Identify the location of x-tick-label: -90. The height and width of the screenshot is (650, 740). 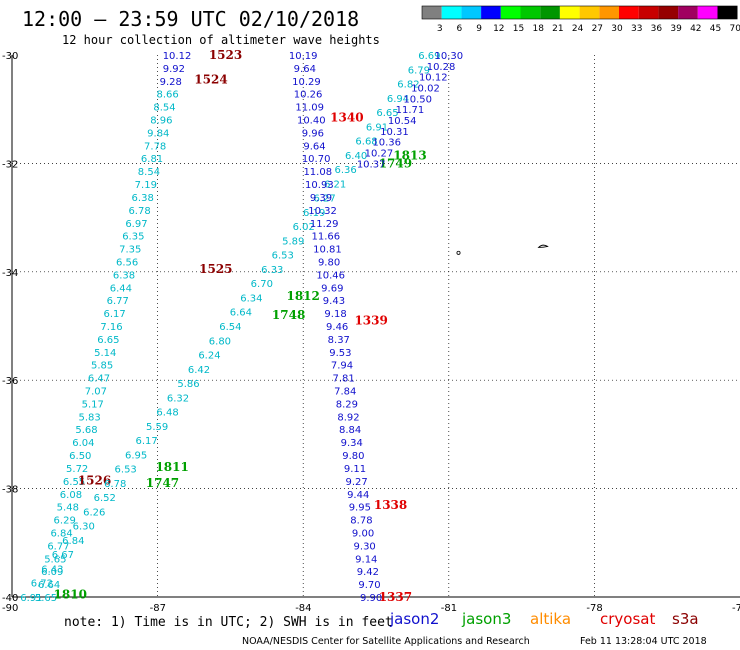
(10, 608).